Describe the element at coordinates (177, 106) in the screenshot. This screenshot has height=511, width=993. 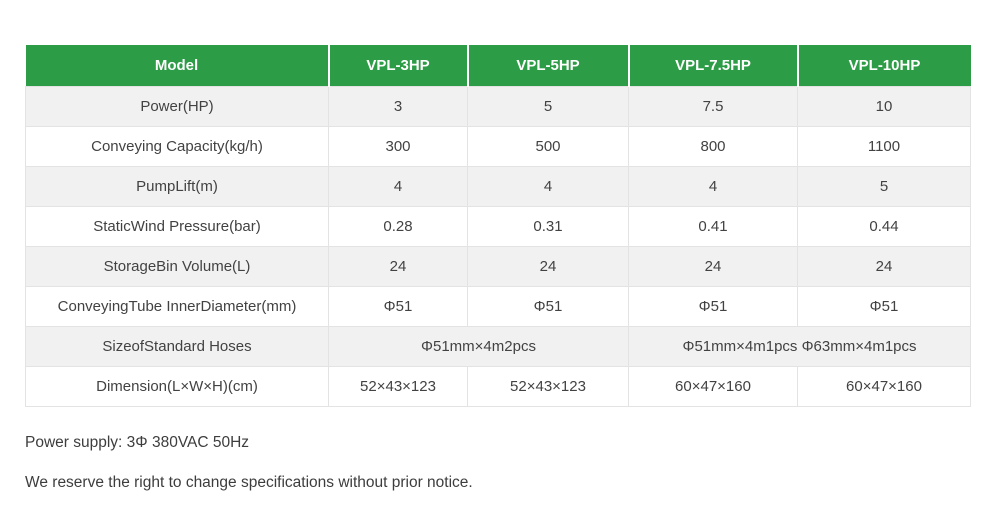
I see `row-label: Power(HP)` at that location.